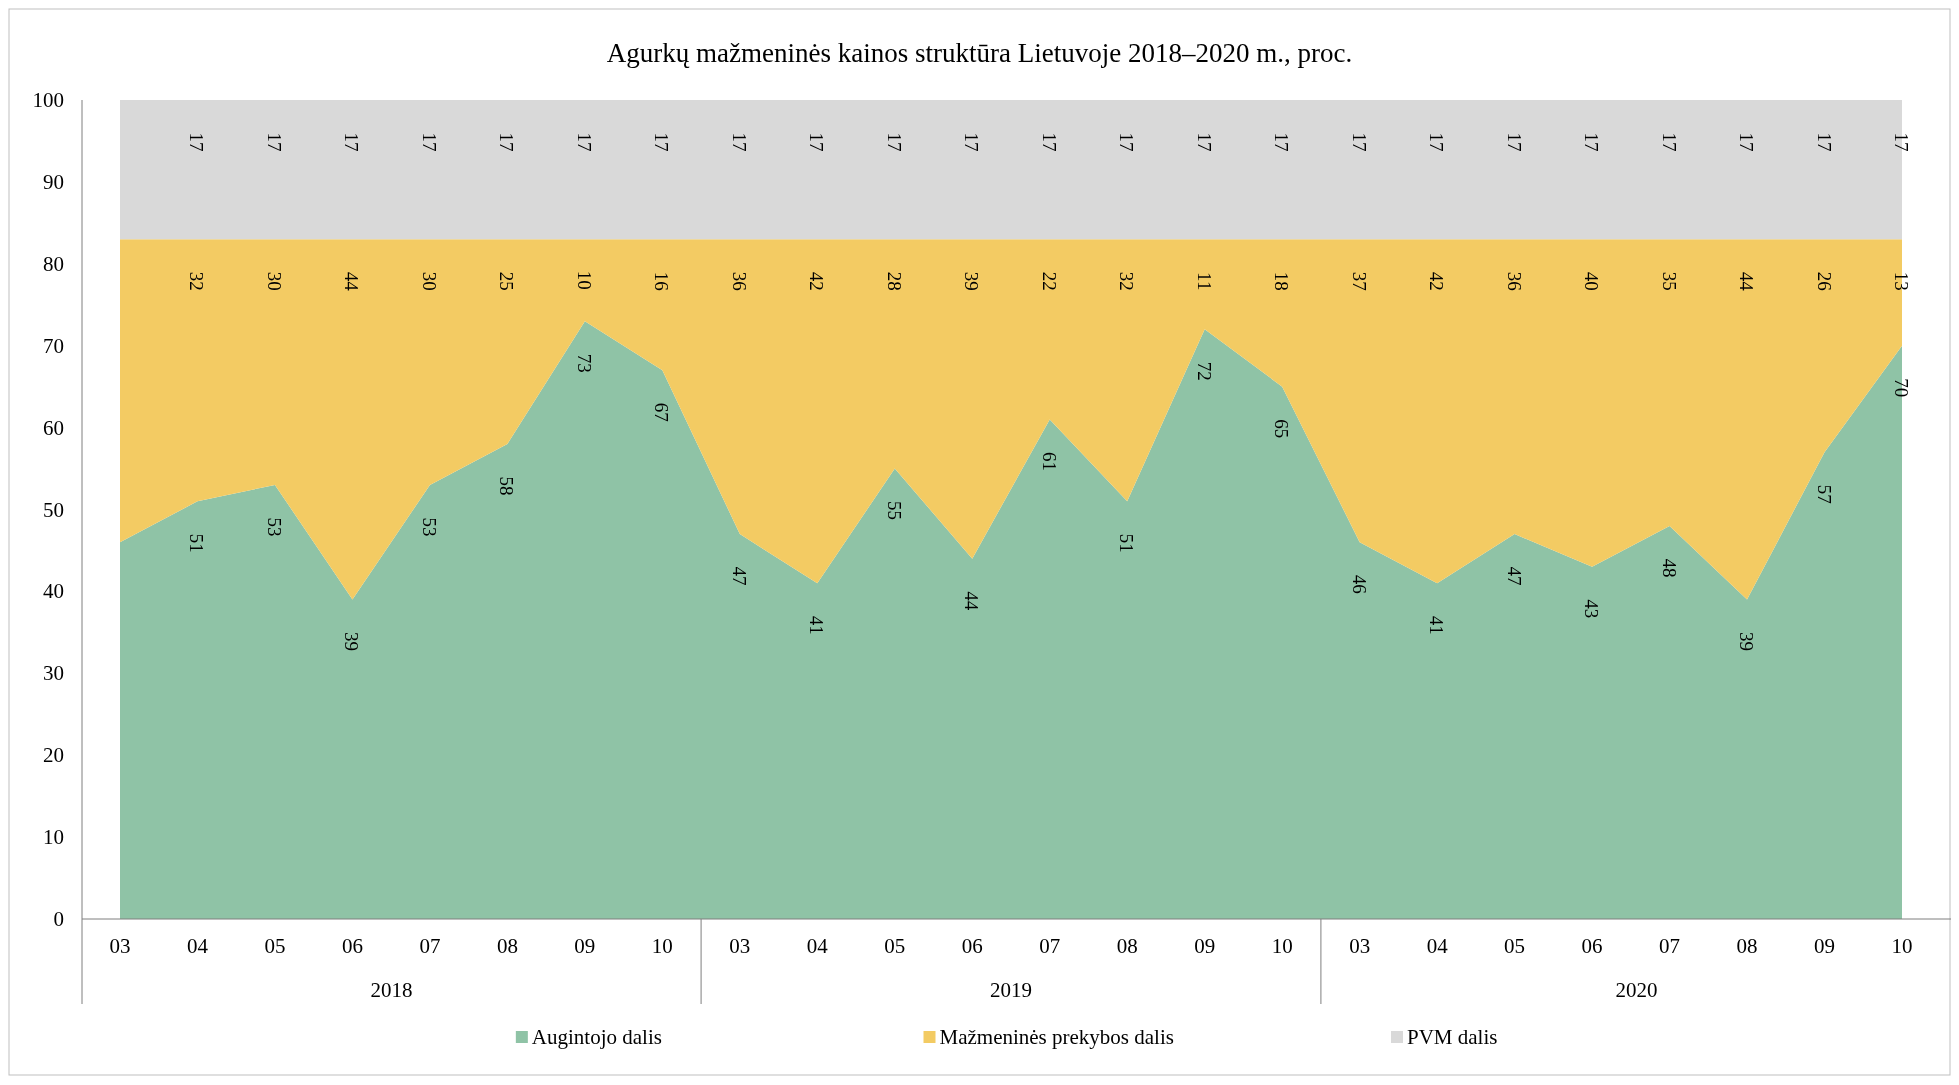  I want to click on data-label: 18, so click(1282, 281).